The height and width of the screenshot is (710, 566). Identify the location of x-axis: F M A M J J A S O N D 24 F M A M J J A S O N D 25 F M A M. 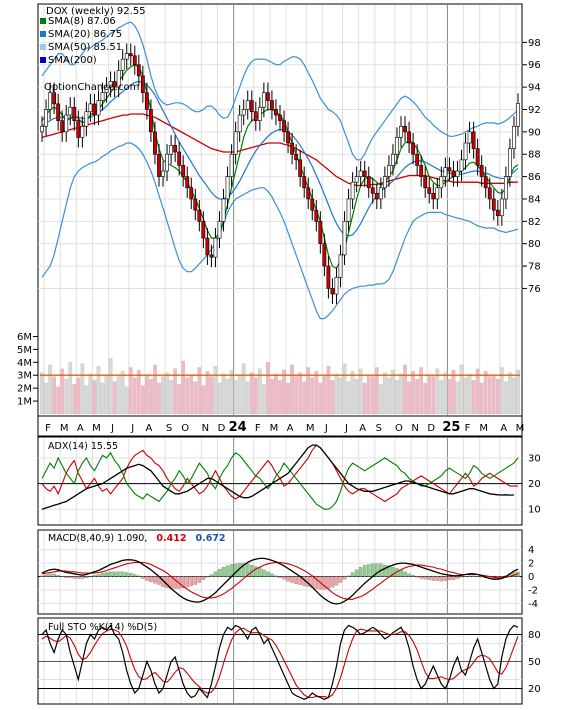
(281, 426).